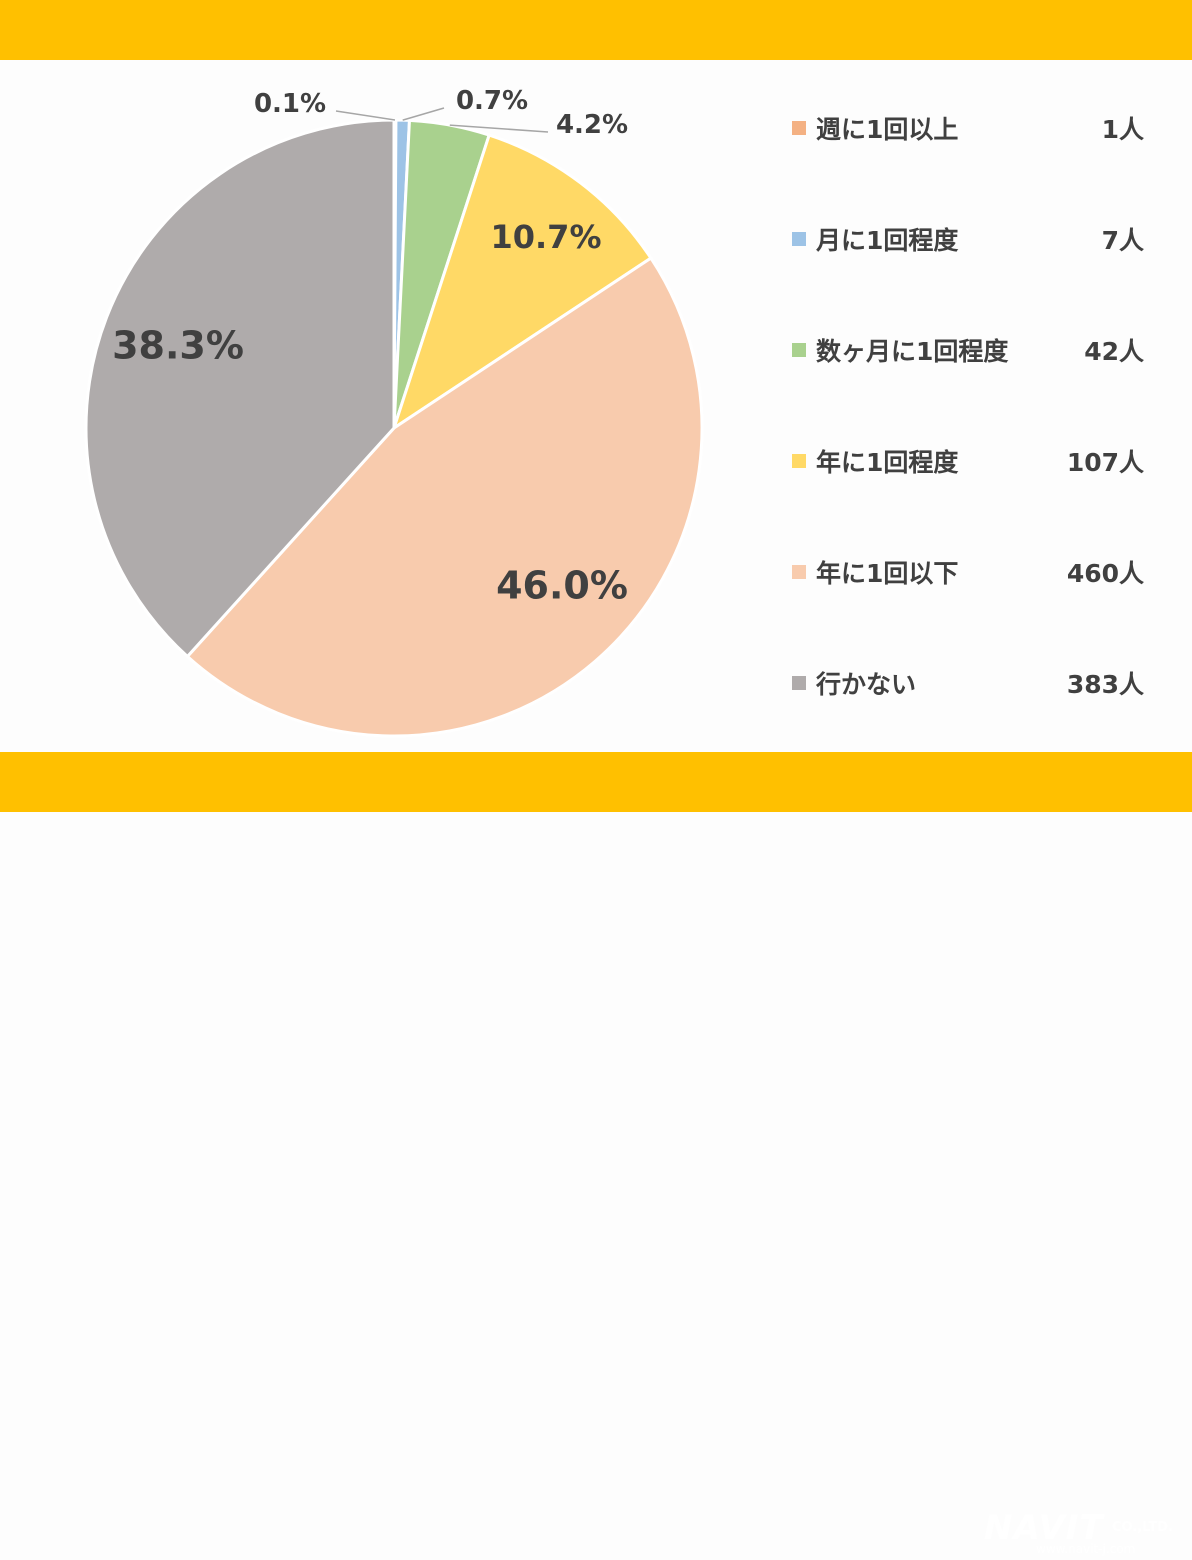 The image size is (1192, 1560). What do you see at coordinates (887, 240) in the screenshot?
I see `legend-label: 月に1回程度` at bounding box center [887, 240].